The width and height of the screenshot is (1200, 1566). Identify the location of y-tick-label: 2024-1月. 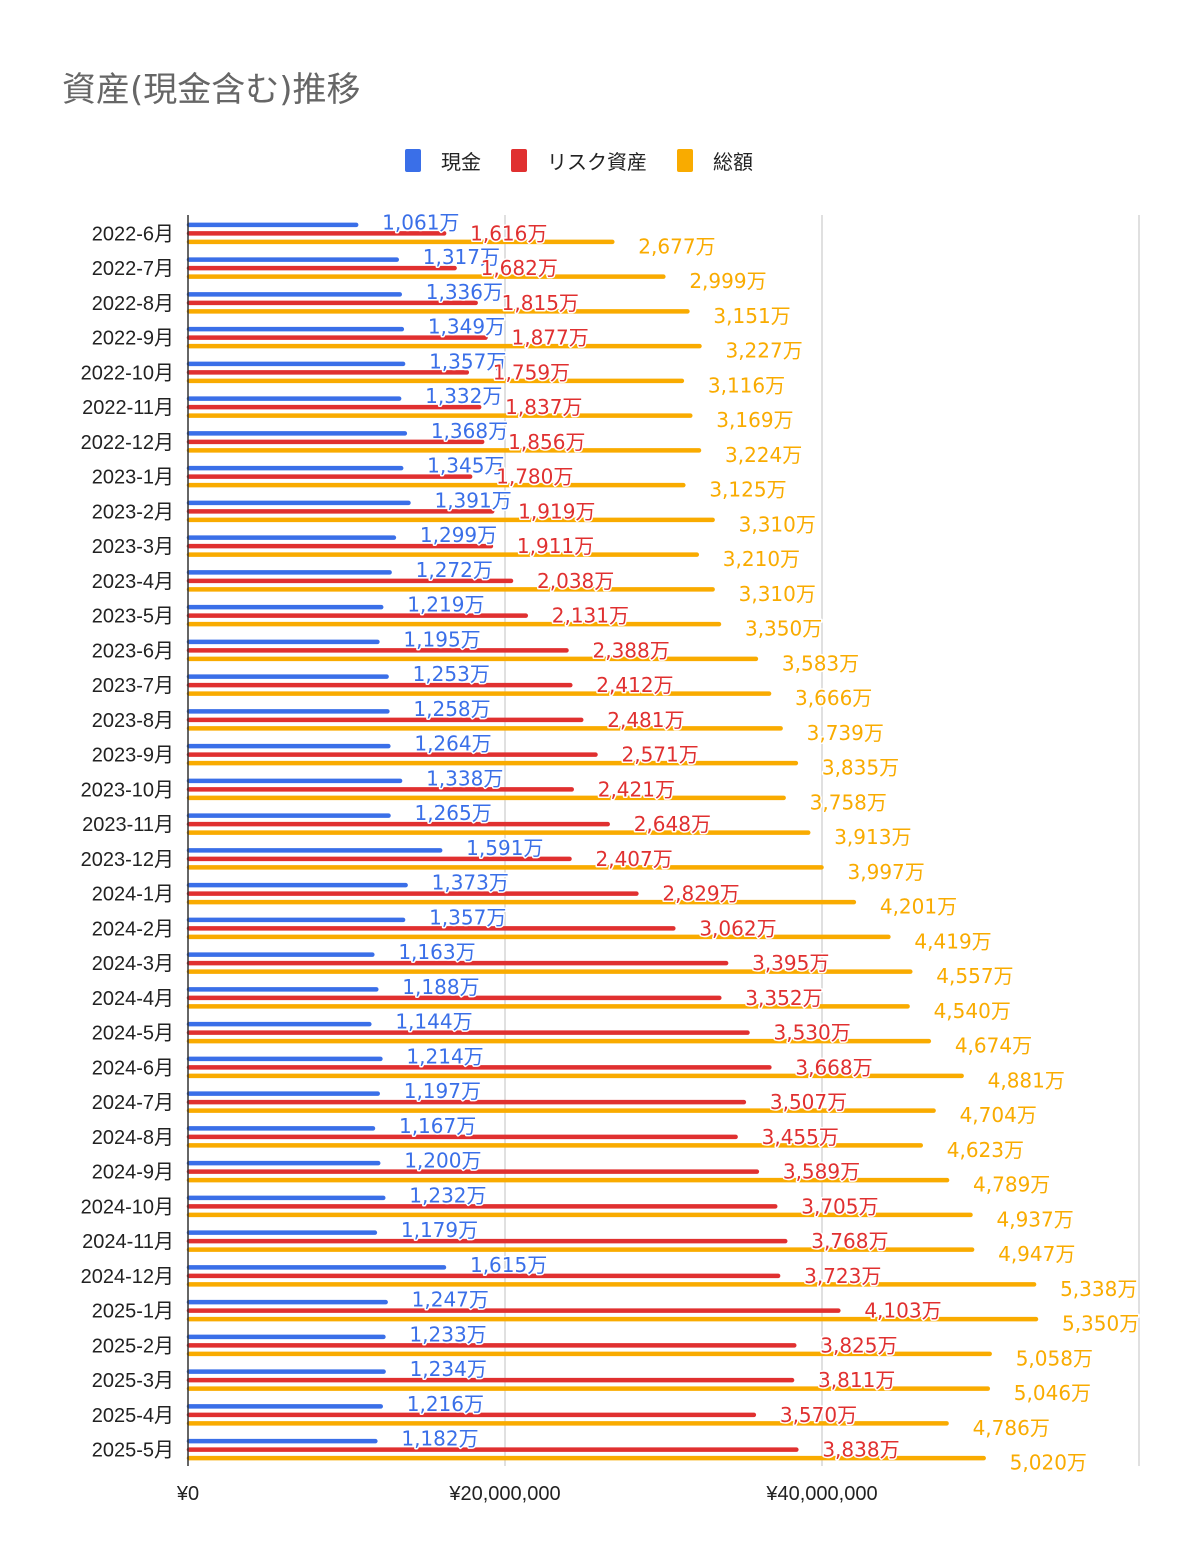
(133, 895).